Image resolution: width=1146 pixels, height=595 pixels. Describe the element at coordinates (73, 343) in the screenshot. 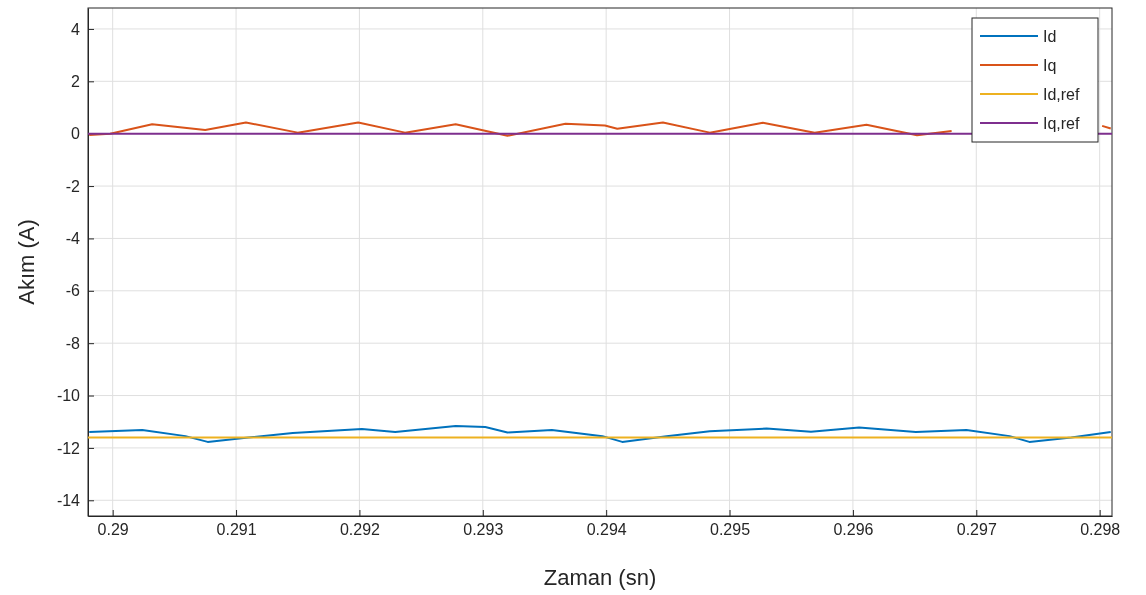

I see `y-tick-label: -8` at that location.